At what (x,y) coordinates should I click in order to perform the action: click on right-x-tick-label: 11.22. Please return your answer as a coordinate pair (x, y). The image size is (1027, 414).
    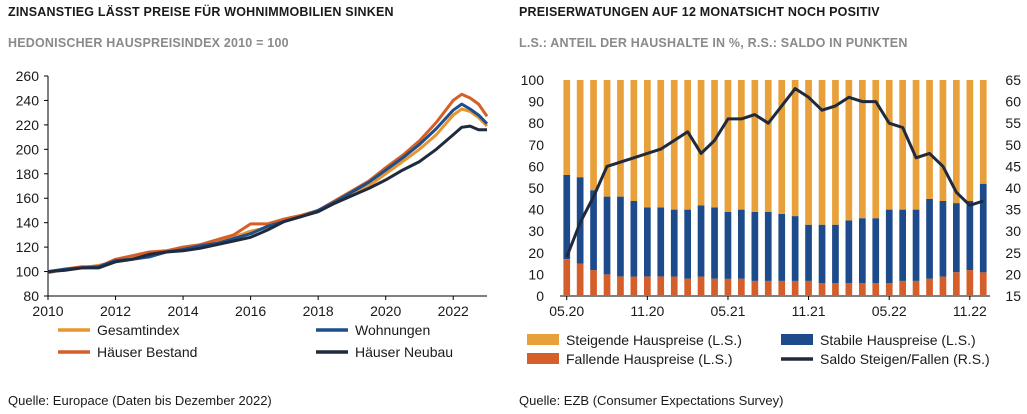
    Looking at the image, I should click on (970, 311).